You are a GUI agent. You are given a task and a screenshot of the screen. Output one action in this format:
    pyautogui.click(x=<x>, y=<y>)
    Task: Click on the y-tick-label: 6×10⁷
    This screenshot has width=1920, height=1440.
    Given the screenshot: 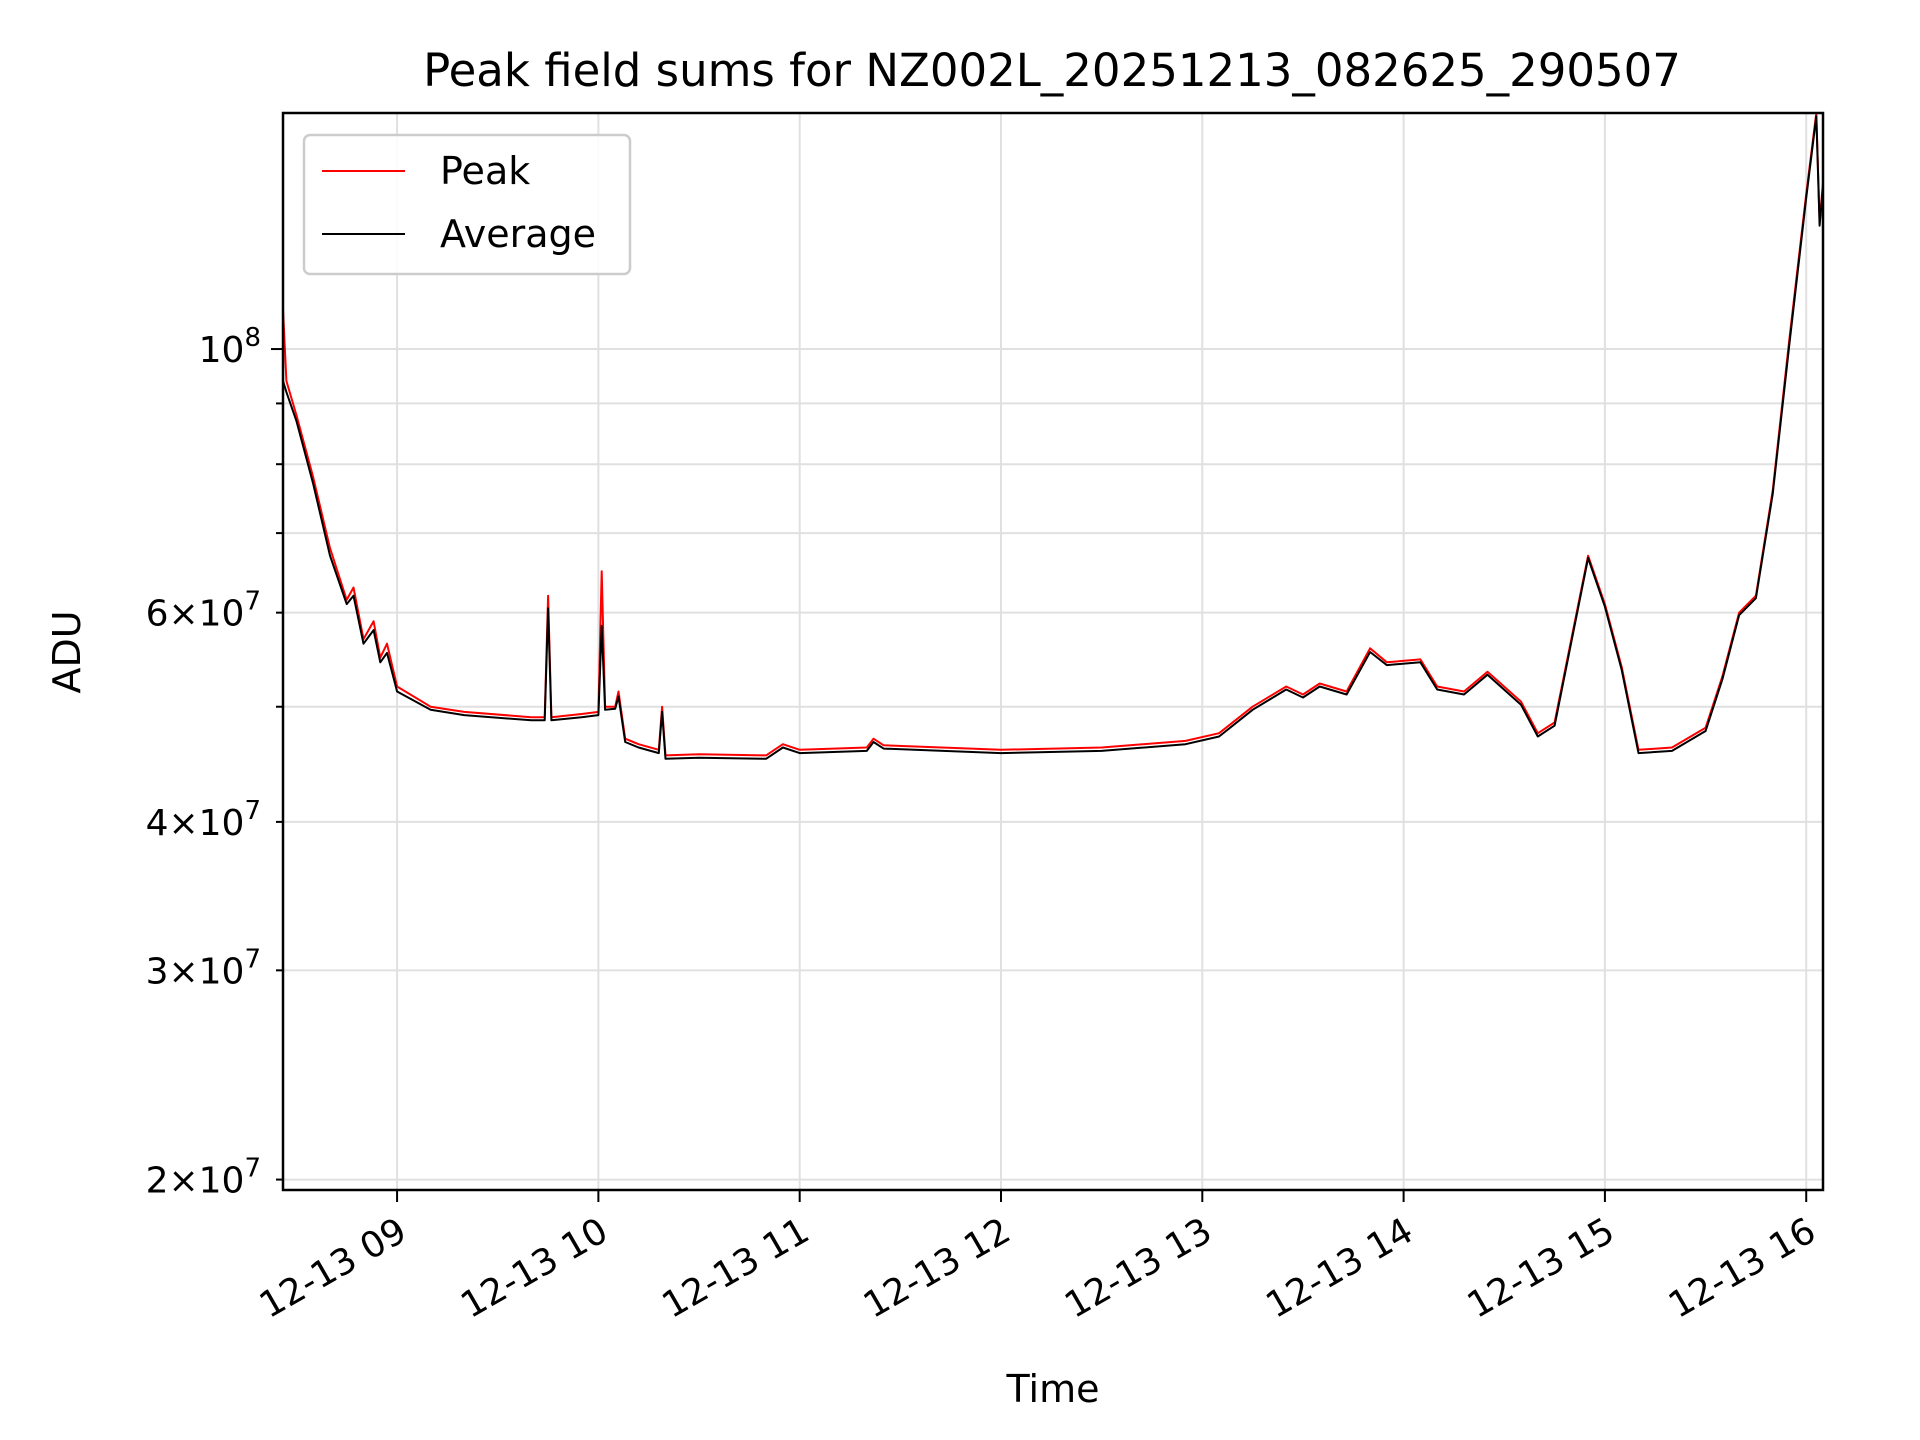 What is the action you would take?
    pyautogui.click(x=203, y=611)
    